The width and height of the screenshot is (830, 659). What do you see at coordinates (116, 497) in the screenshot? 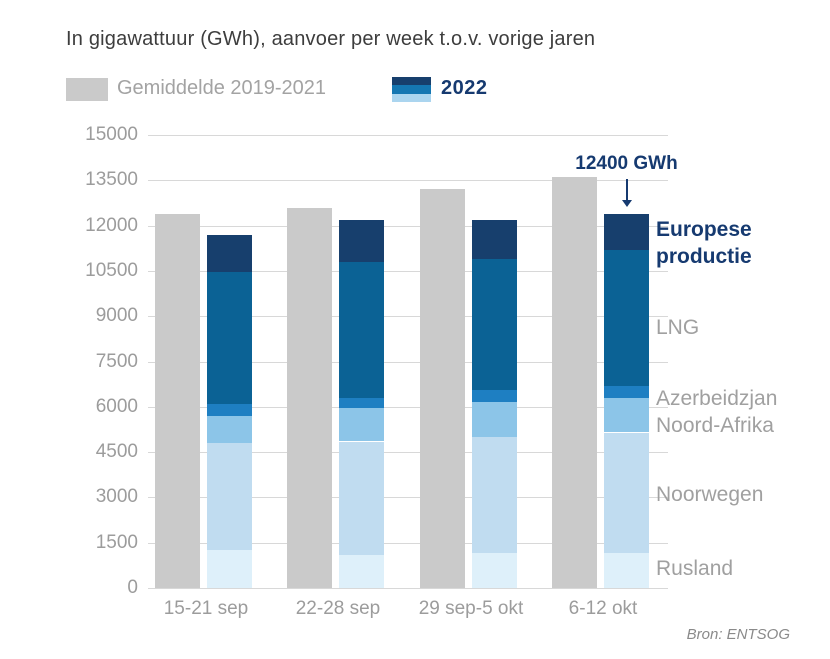
I see `y-axis-tick-label: 3000` at bounding box center [116, 497].